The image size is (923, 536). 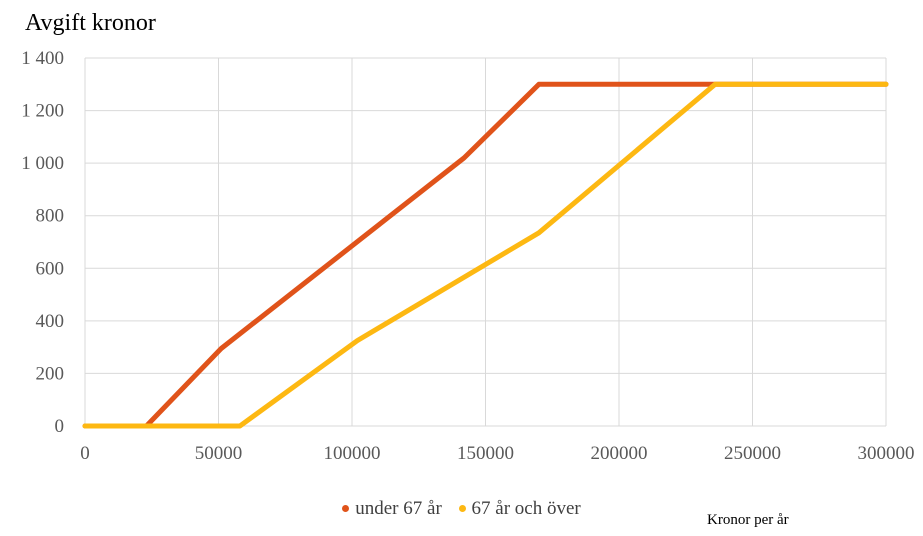 I want to click on x-tick-label: 0, so click(x=85, y=453).